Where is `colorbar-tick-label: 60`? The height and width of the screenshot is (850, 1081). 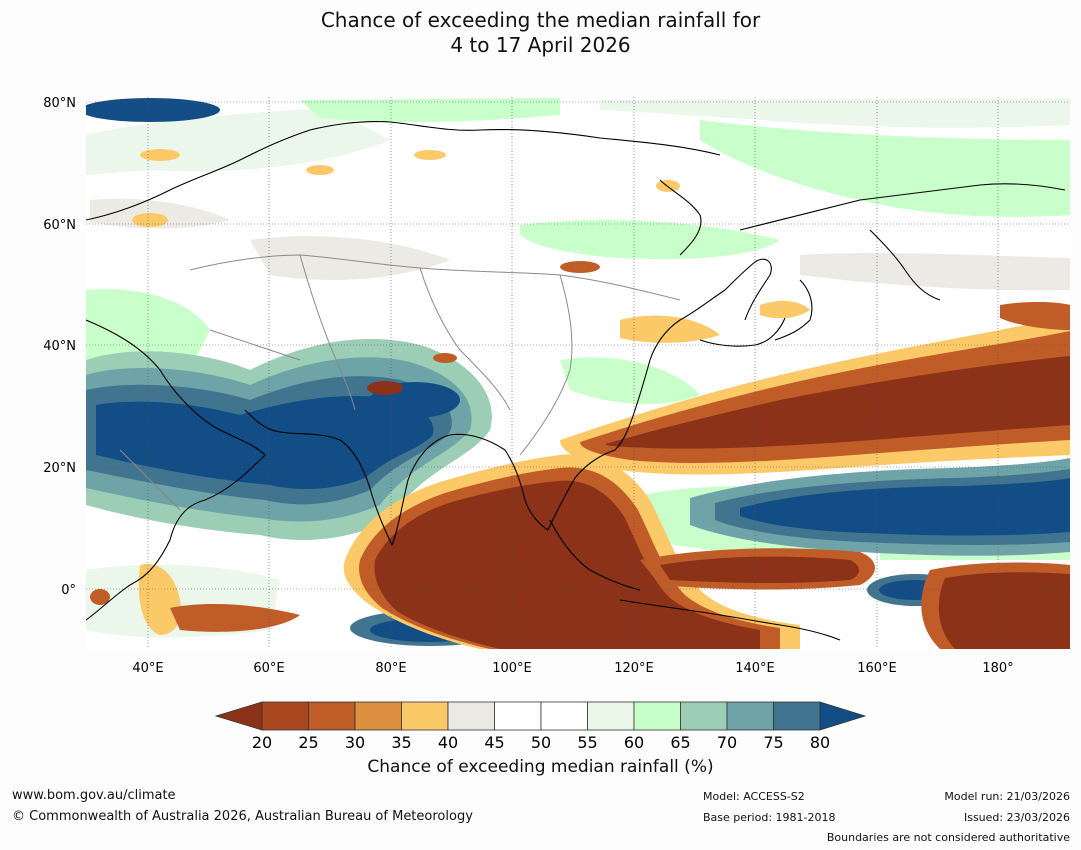
colorbar-tick-label: 60 is located at coordinates (634, 742).